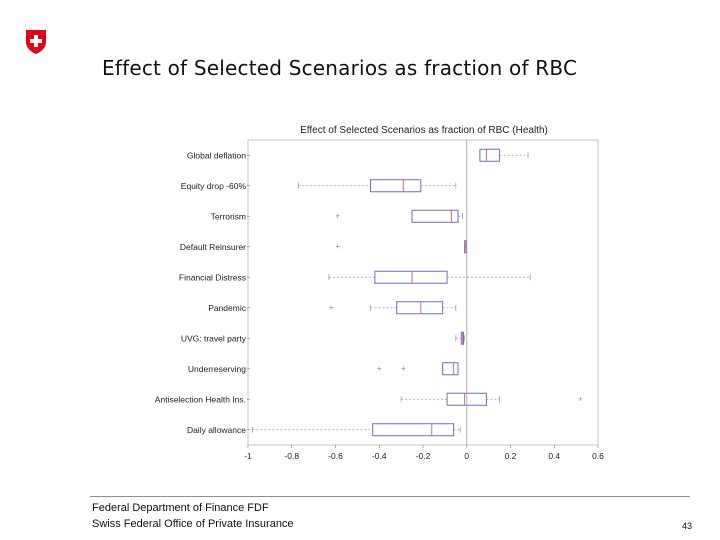 This screenshot has width=720, height=540. Describe the element at coordinates (335, 456) in the screenshot. I see `x-tick-label: -0.6` at that location.